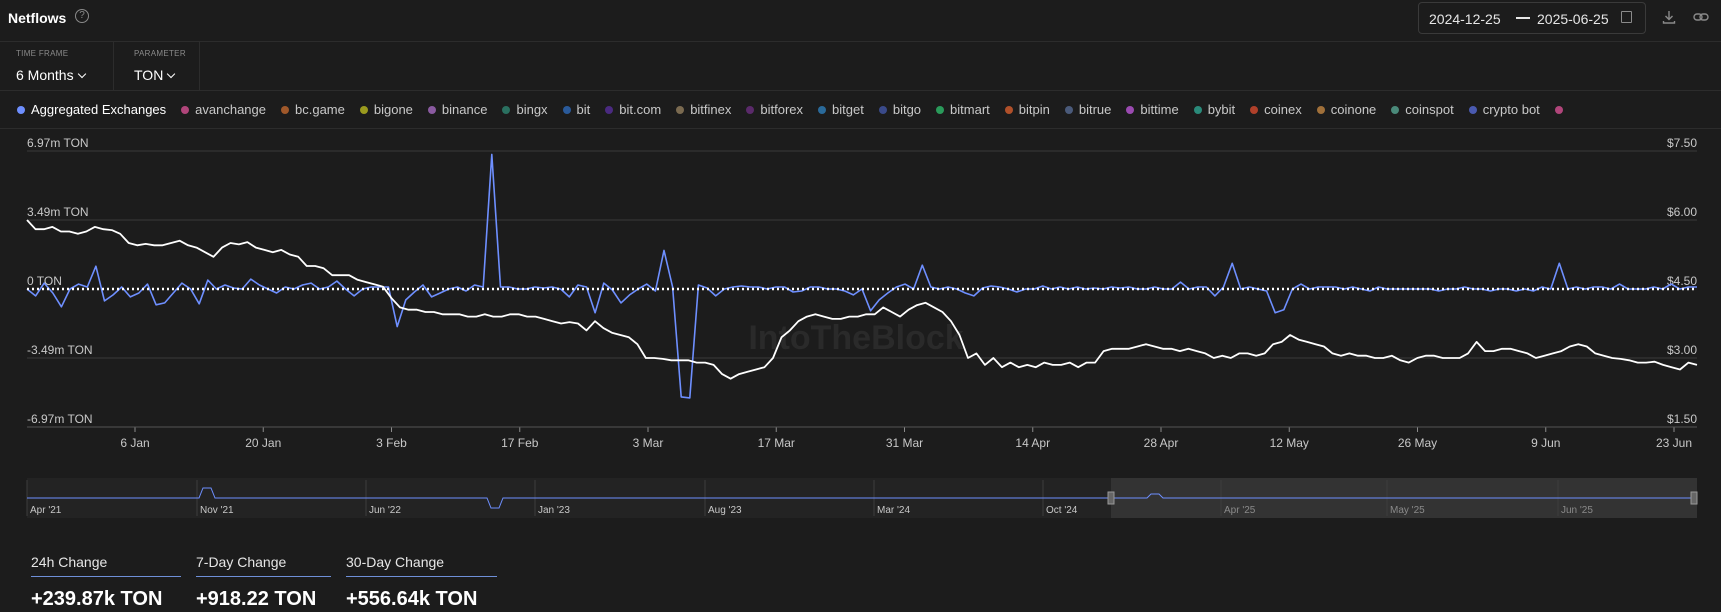  Describe the element at coordinates (1152, 109) in the screenshot. I see `legend-item: bittime` at that location.